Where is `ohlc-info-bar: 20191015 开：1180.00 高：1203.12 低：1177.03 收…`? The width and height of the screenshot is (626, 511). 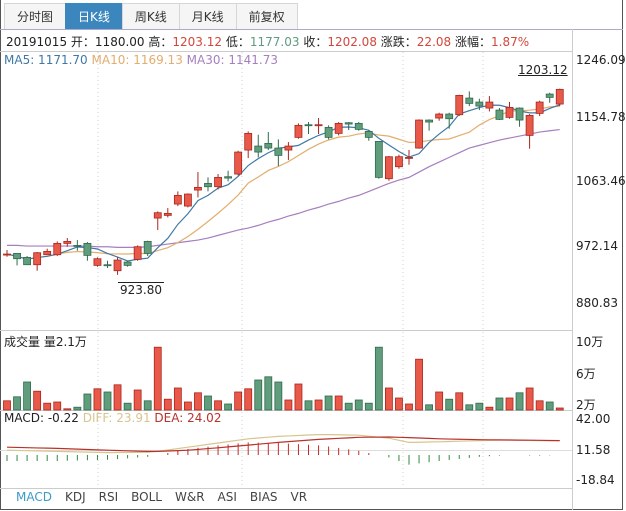 ohlc-info-bar: 20191015 开：1180.00 高：1203.12 低：1177.03 收… is located at coordinates (267, 41).